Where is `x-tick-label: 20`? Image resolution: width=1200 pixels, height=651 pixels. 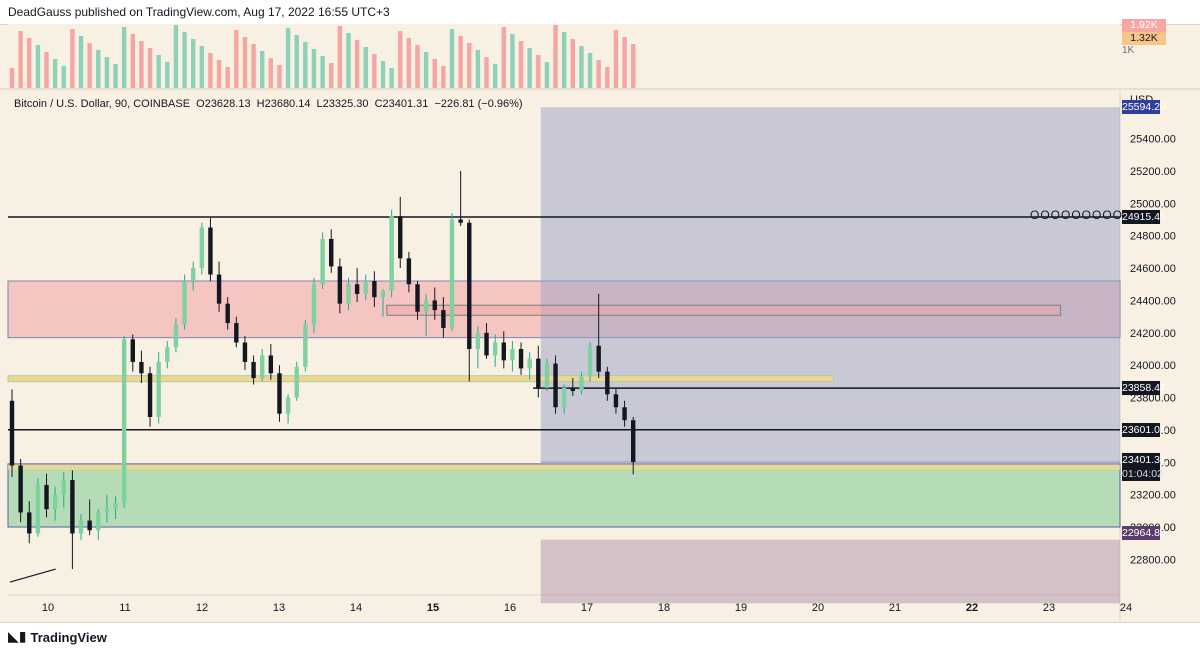
x-tick-label: 20 is located at coordinates (818, 608).